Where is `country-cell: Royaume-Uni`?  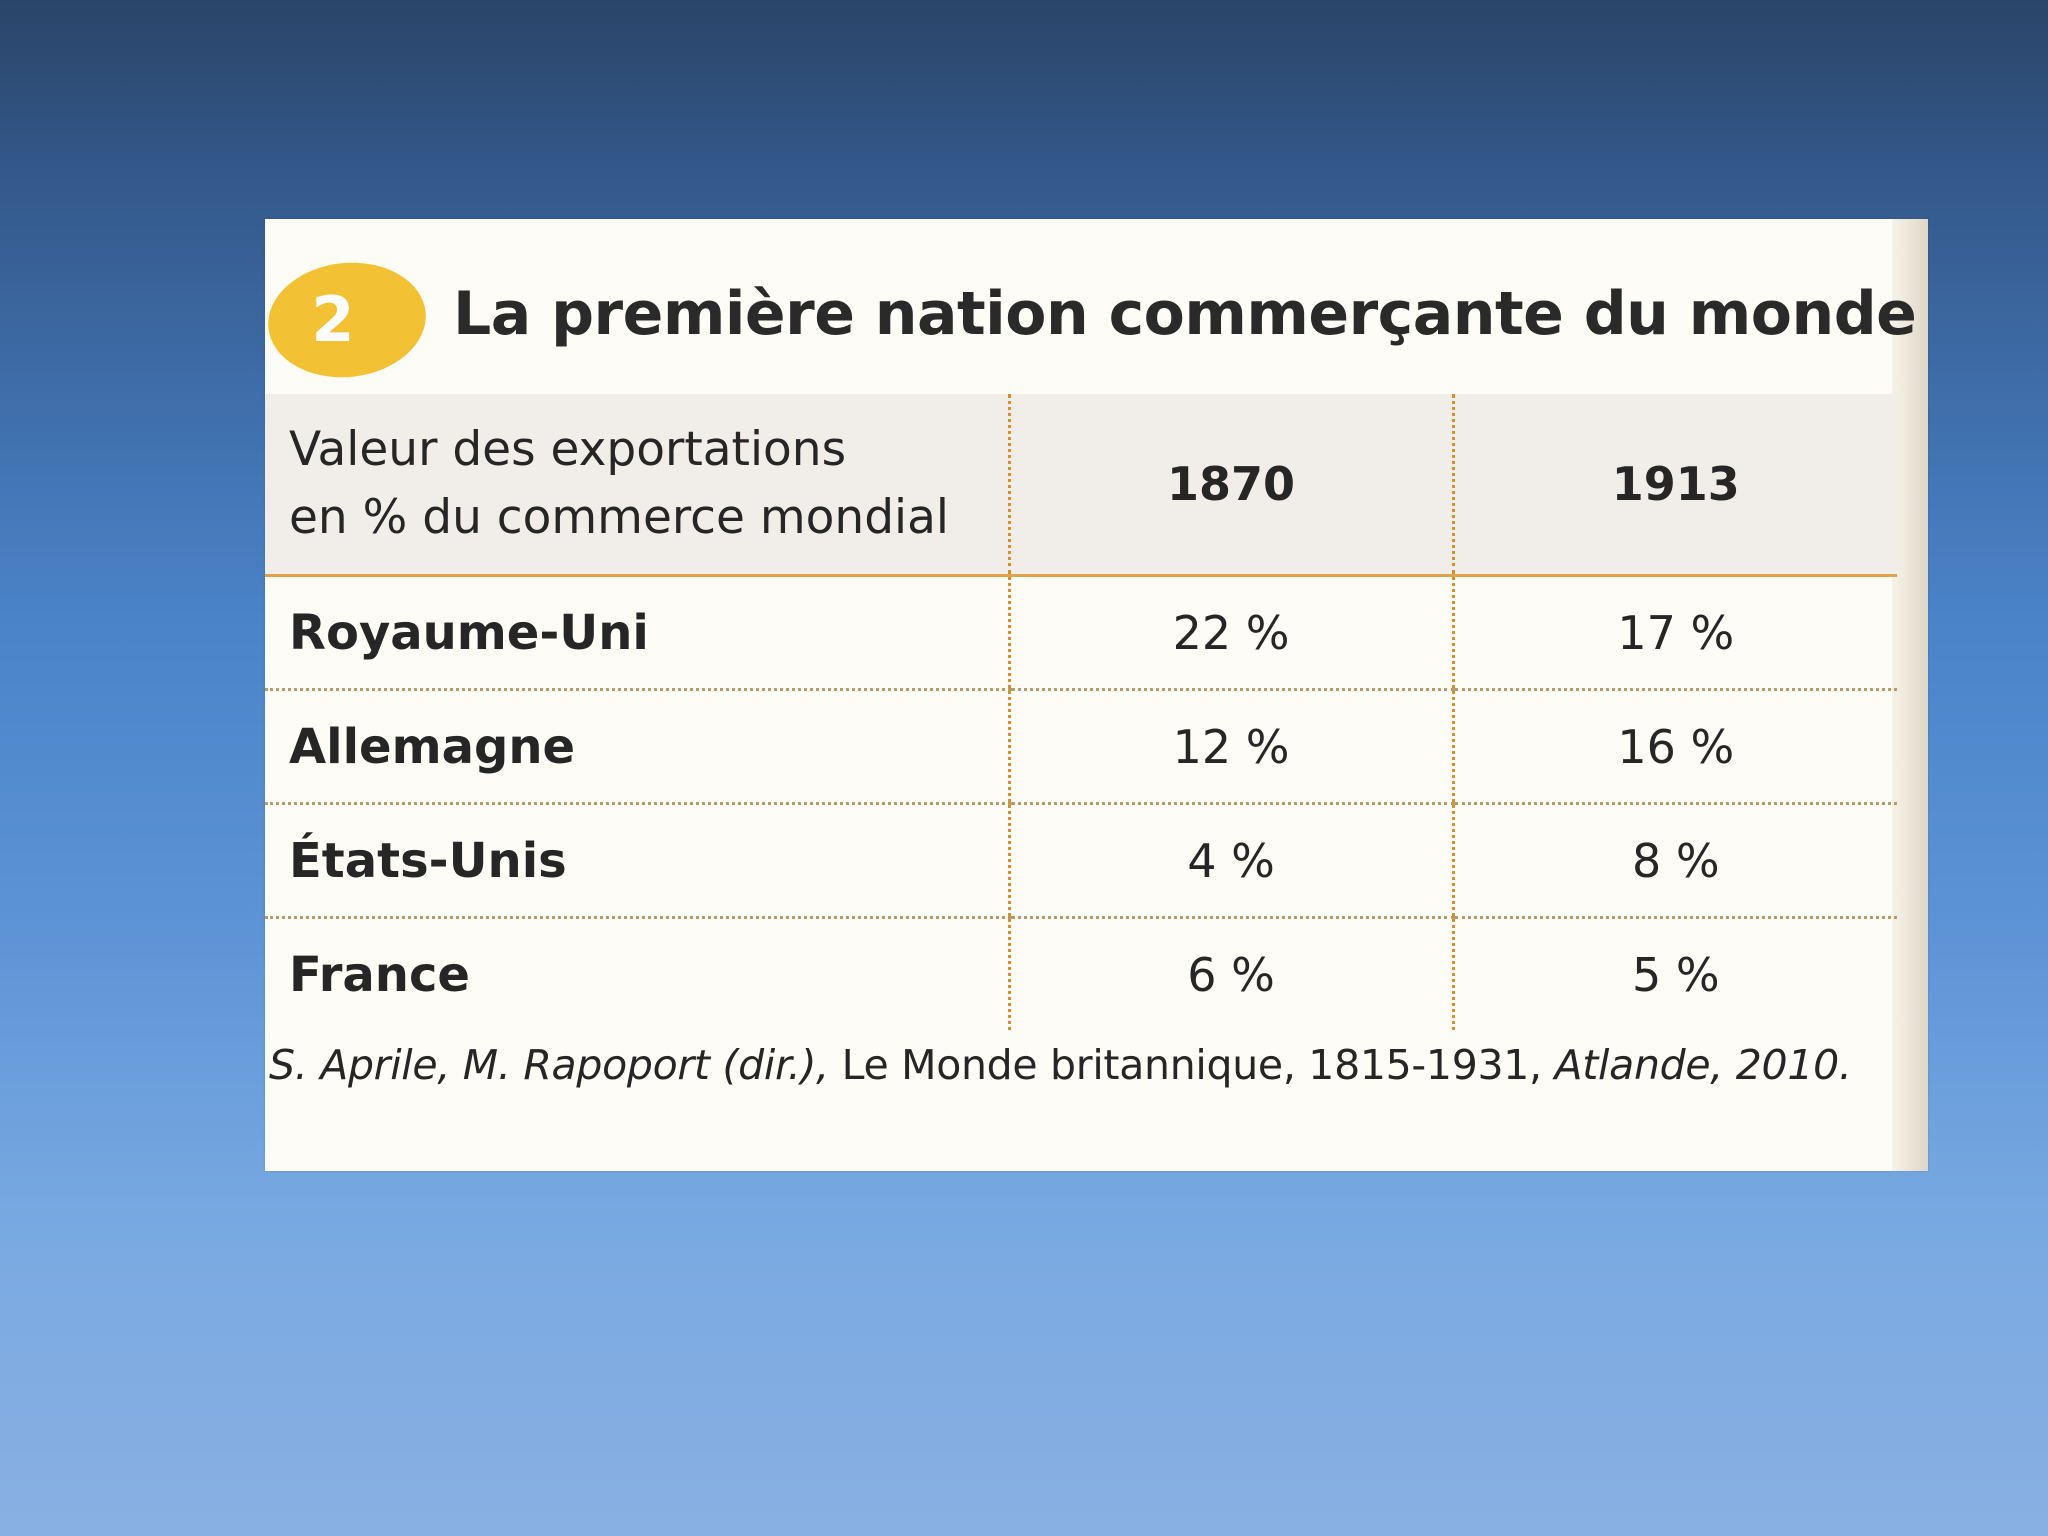
country-cell: Royaume-Uni is located at coordinates (637, 633).